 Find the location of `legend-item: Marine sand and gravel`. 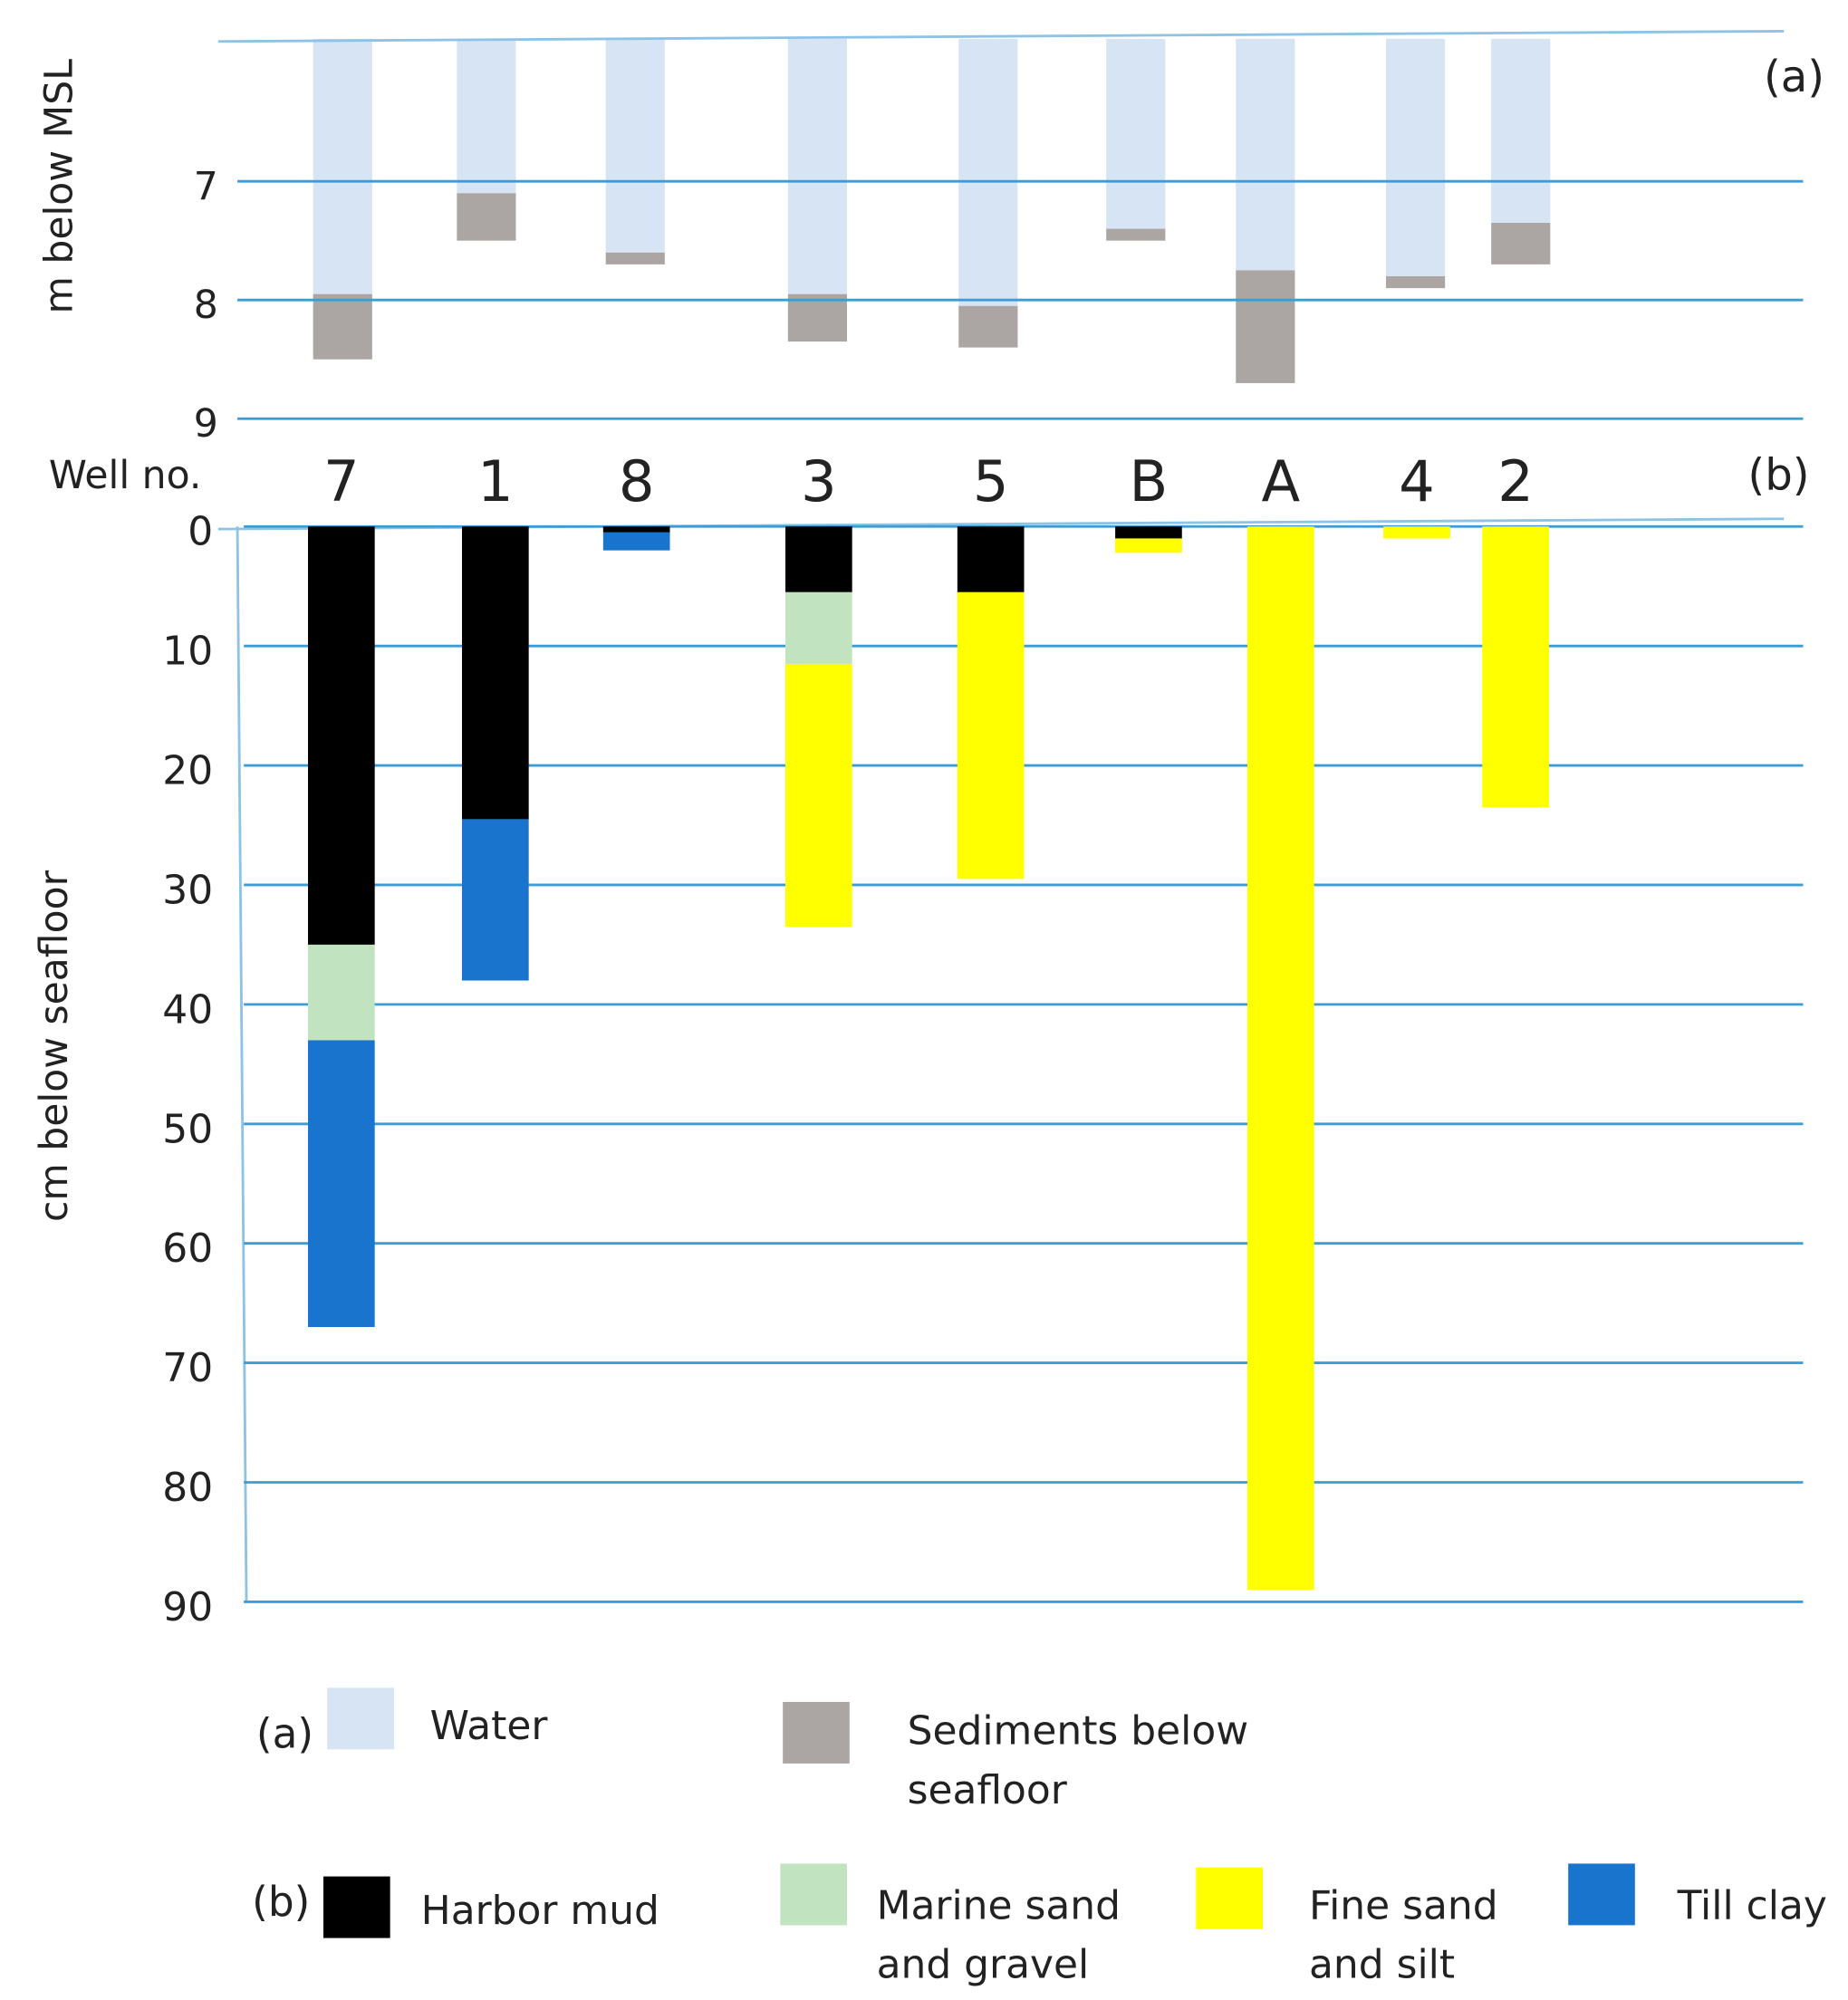

legend-item: Marine sand and gravel is located at coordinates (998, 1935).